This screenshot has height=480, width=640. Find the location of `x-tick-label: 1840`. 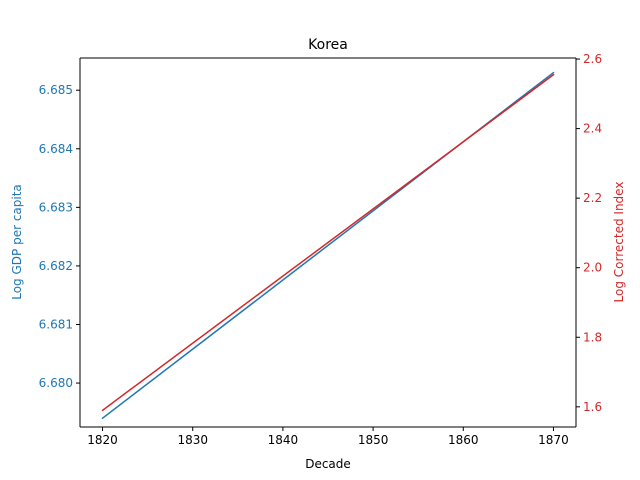

x-tick-label: 1840 is located at coordinates (283, 440).